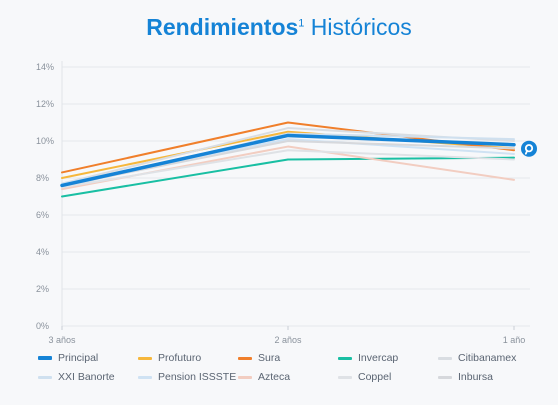  What do you see at coordinates (78, 358) in the screenshot?
I see `legend-label: Principal` at bounding box center [78, 358].